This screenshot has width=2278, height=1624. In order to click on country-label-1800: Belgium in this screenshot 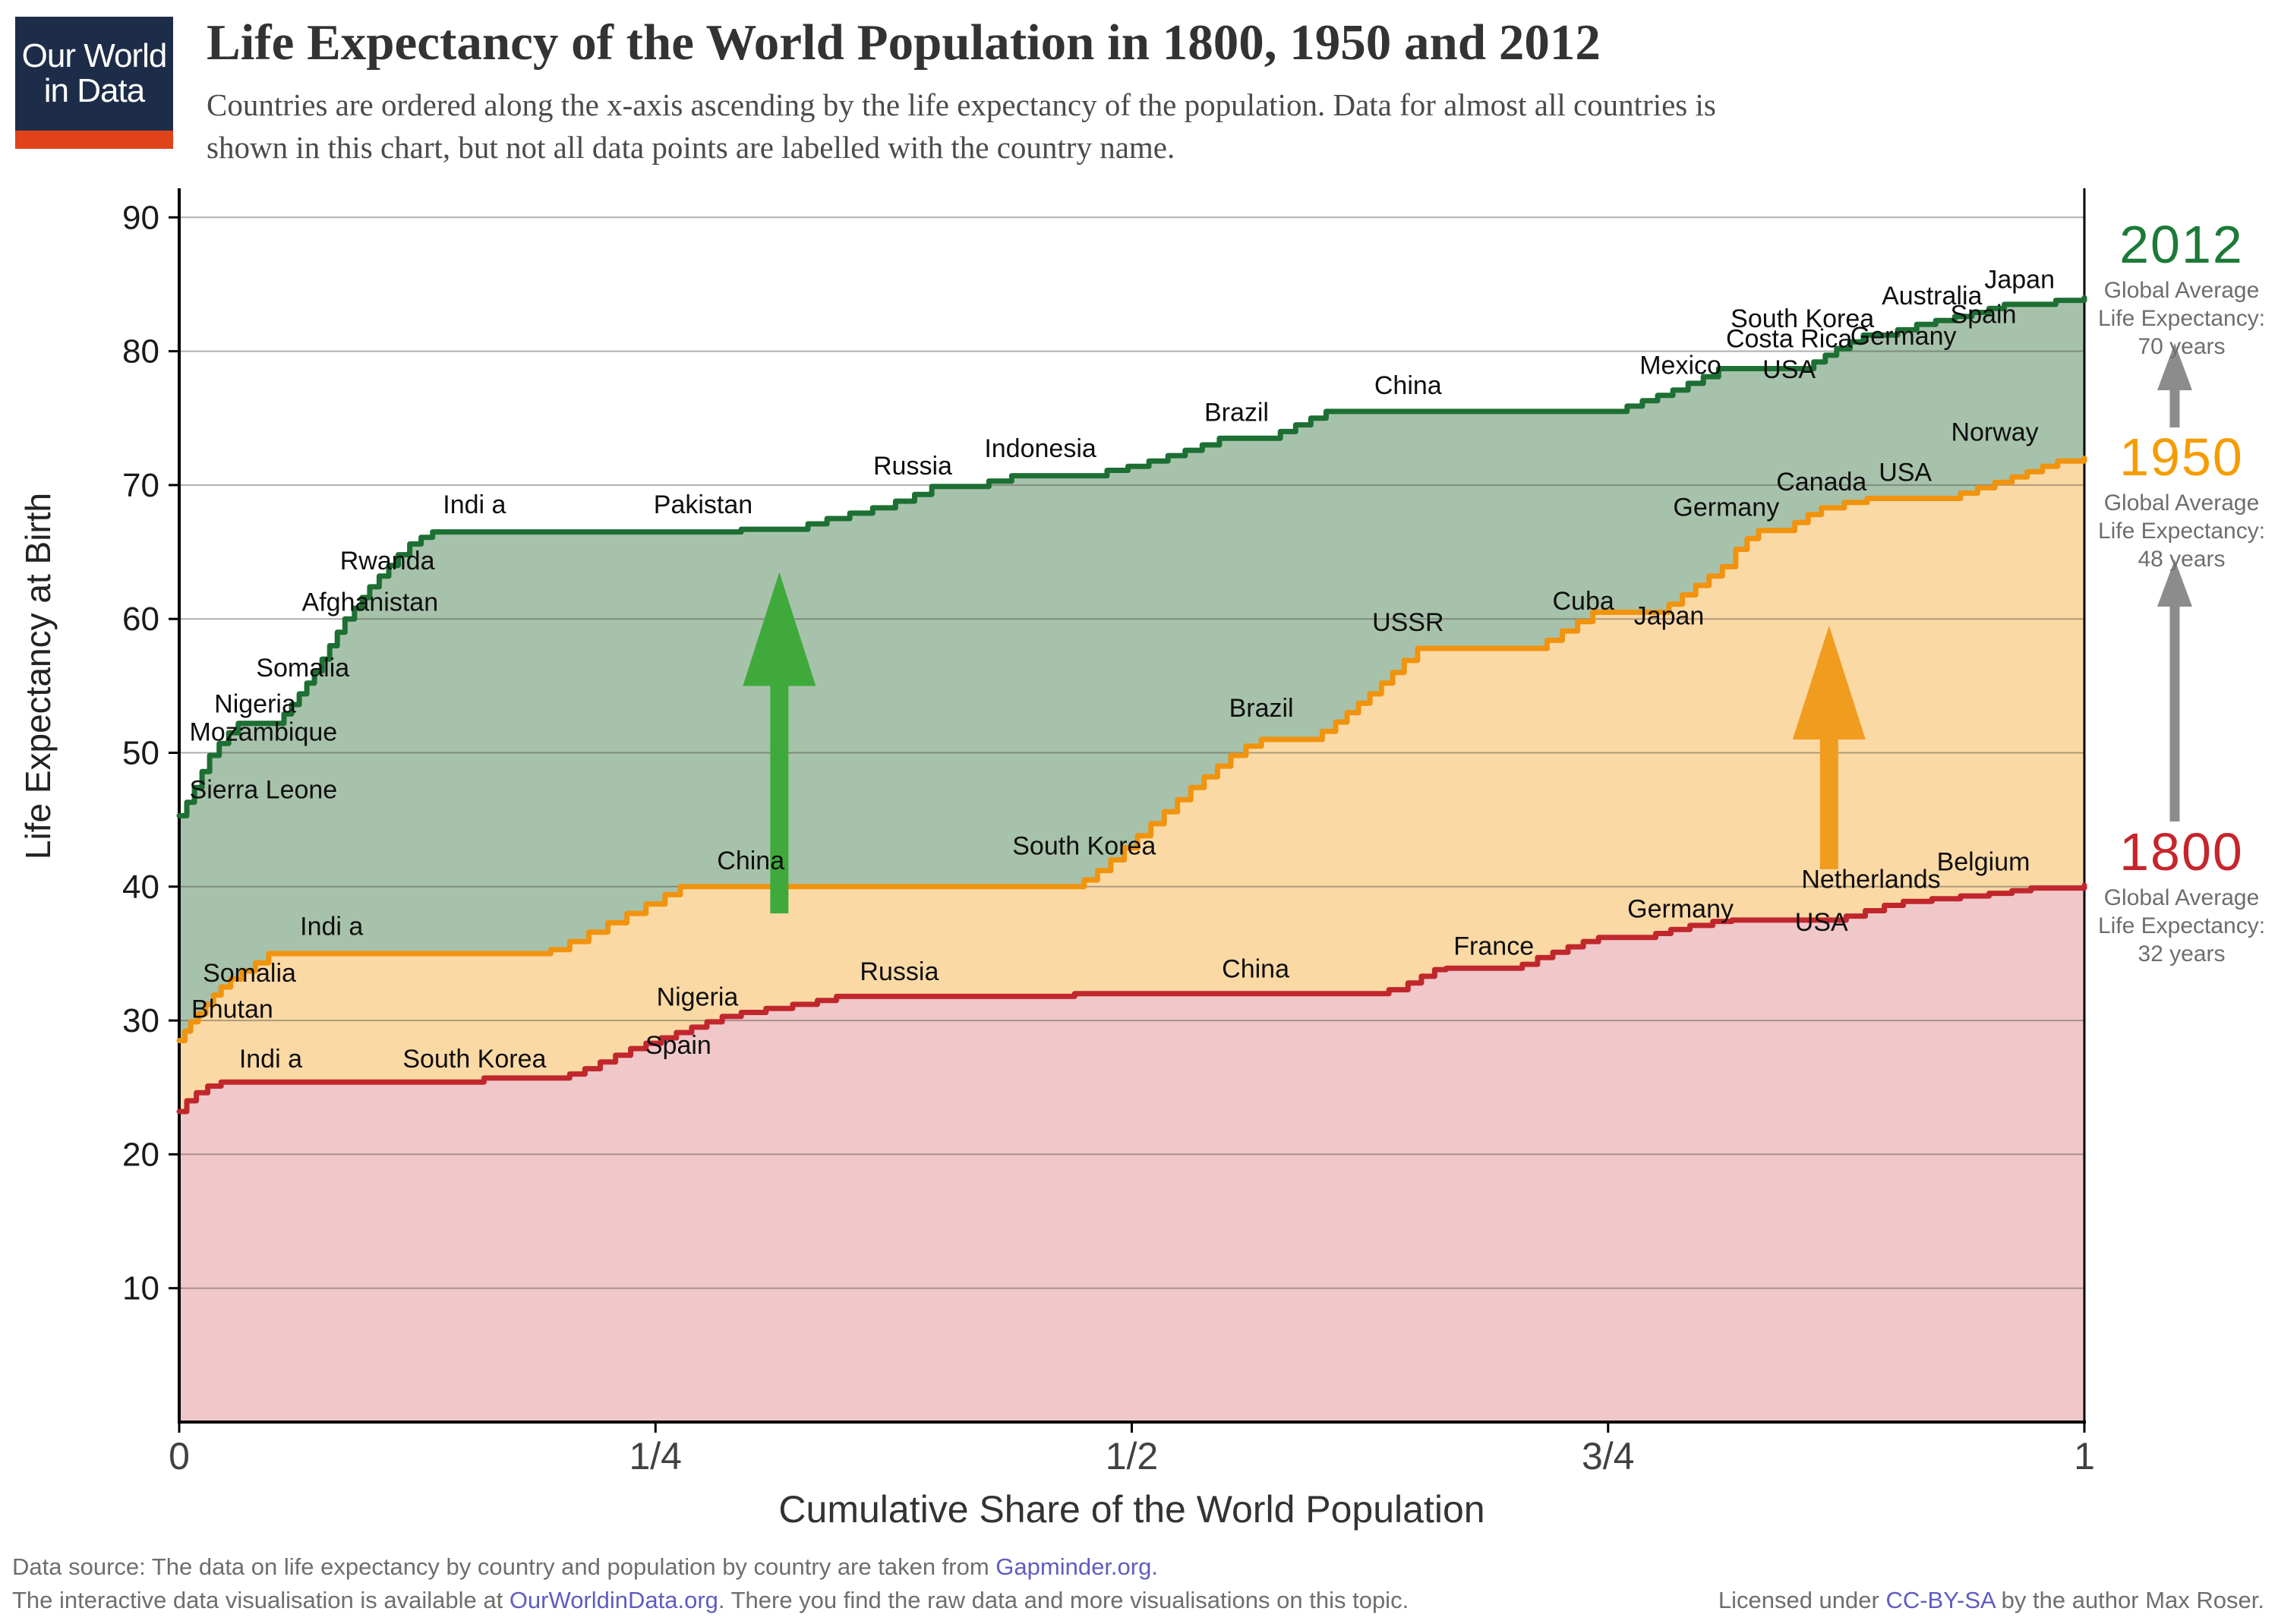, I will do `click(1983, 863)`.